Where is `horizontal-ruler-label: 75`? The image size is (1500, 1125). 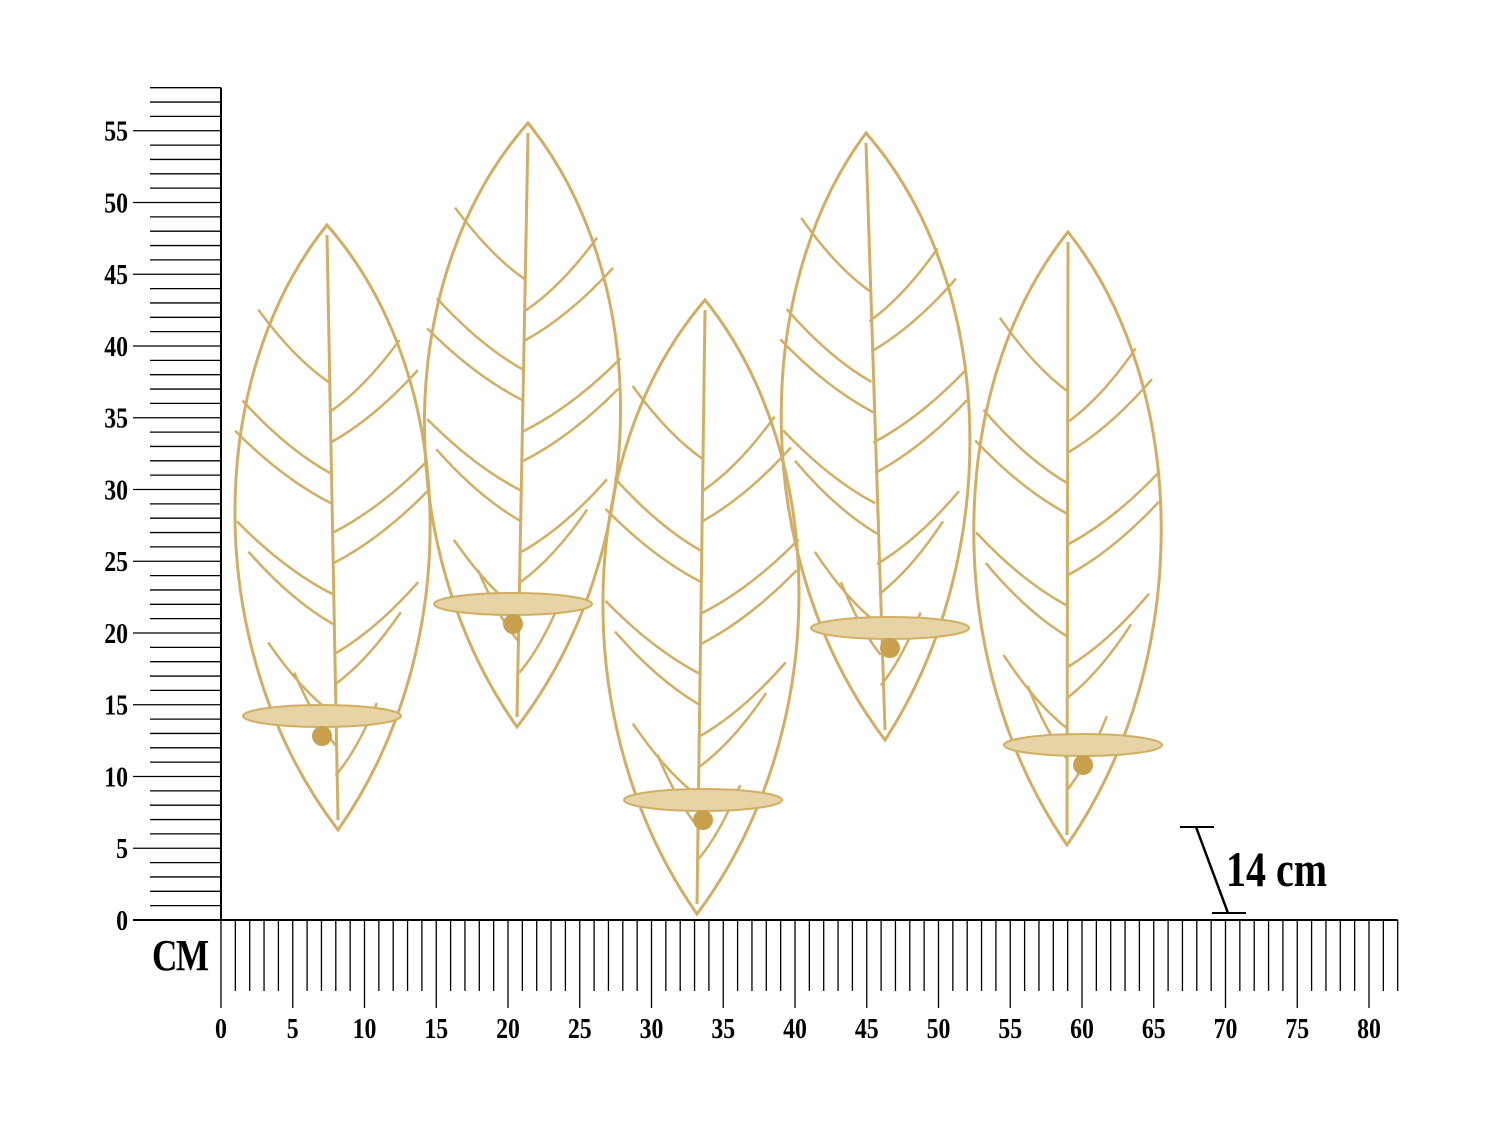 horizontal-ruler-label: 75 is located at coordinates (1297, 1028).